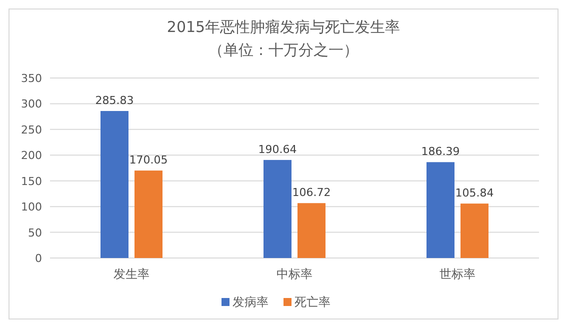 The width and height of the screenshot is (567, 328). What do you see at coordinates (31, 155) in the screenshot?
I see `y-tick-label: 200` at bounding box center [31, 155].